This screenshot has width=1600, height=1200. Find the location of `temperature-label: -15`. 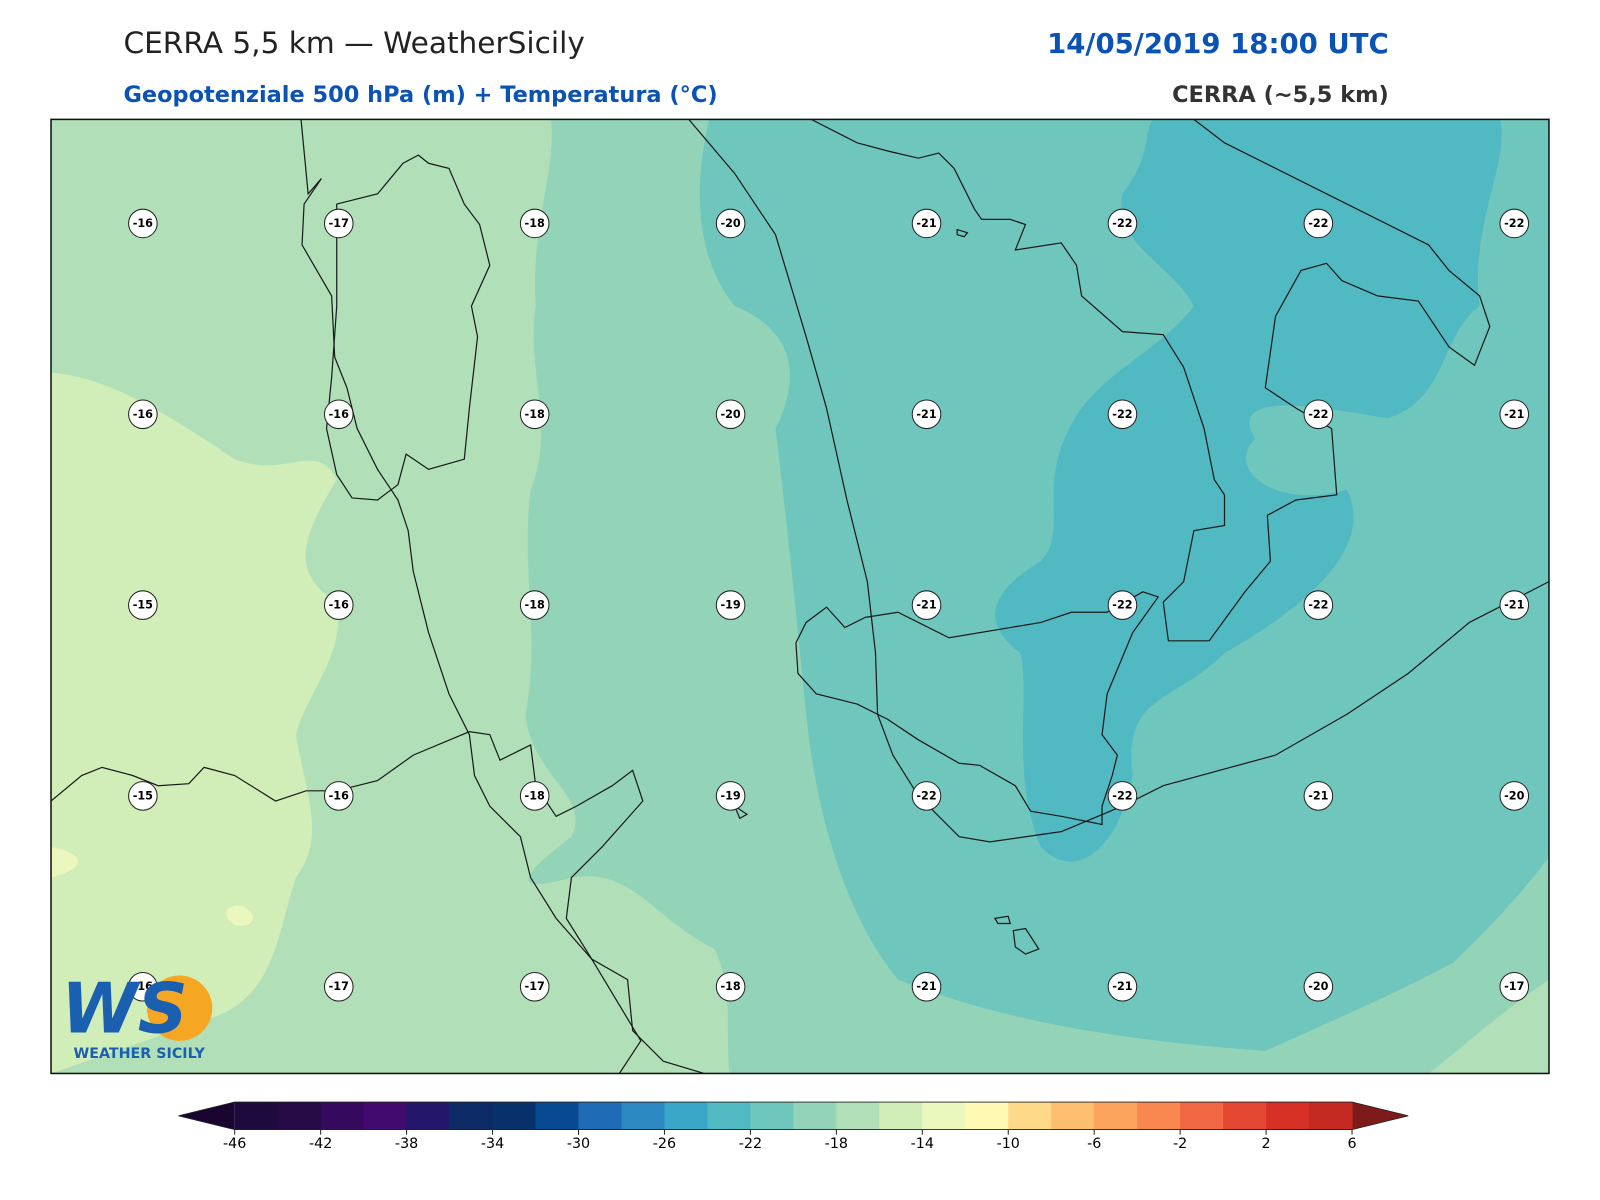

temperature-label: -15 is located at coordinates (143, 795).